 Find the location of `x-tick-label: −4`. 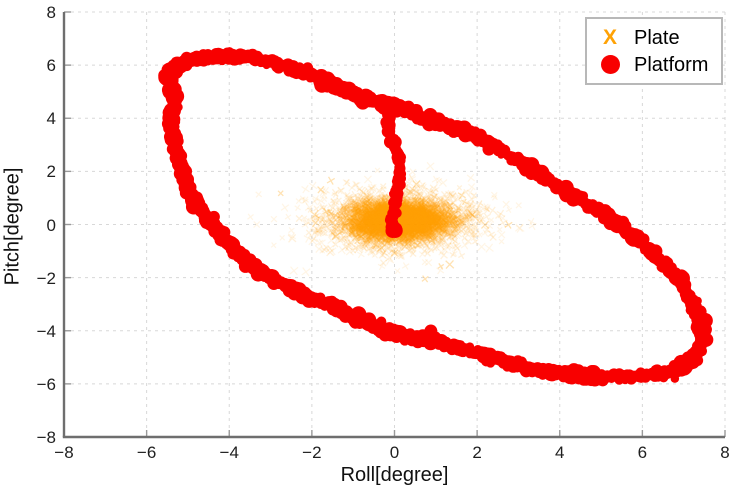

x-tick-label: −4 is located at coordinates (229, 452).